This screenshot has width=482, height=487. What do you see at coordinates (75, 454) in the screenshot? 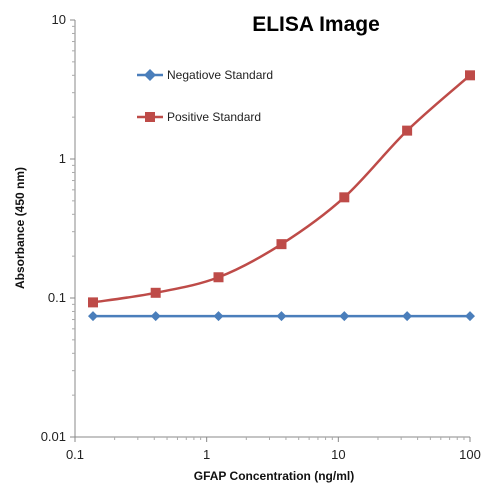
I see `x-tick-label: 0.1` at bounding box center [75, 454].